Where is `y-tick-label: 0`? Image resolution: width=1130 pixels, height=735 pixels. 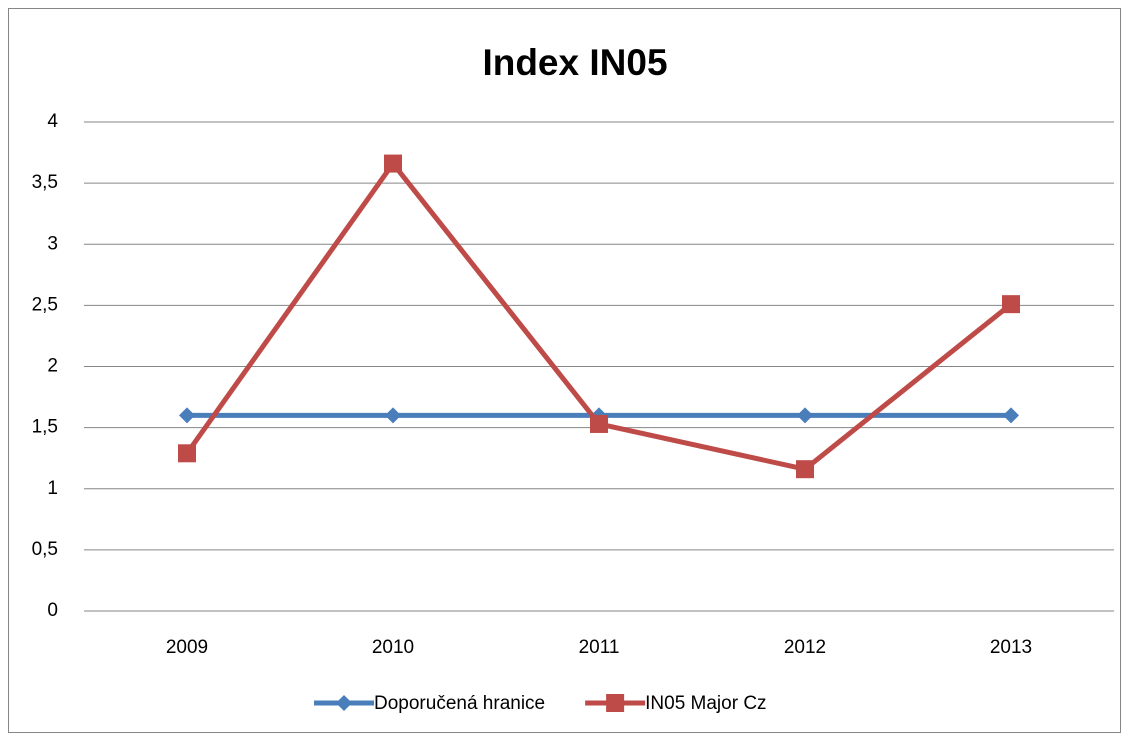 y-tick-label: 0 is located at coordinates (52, 610).